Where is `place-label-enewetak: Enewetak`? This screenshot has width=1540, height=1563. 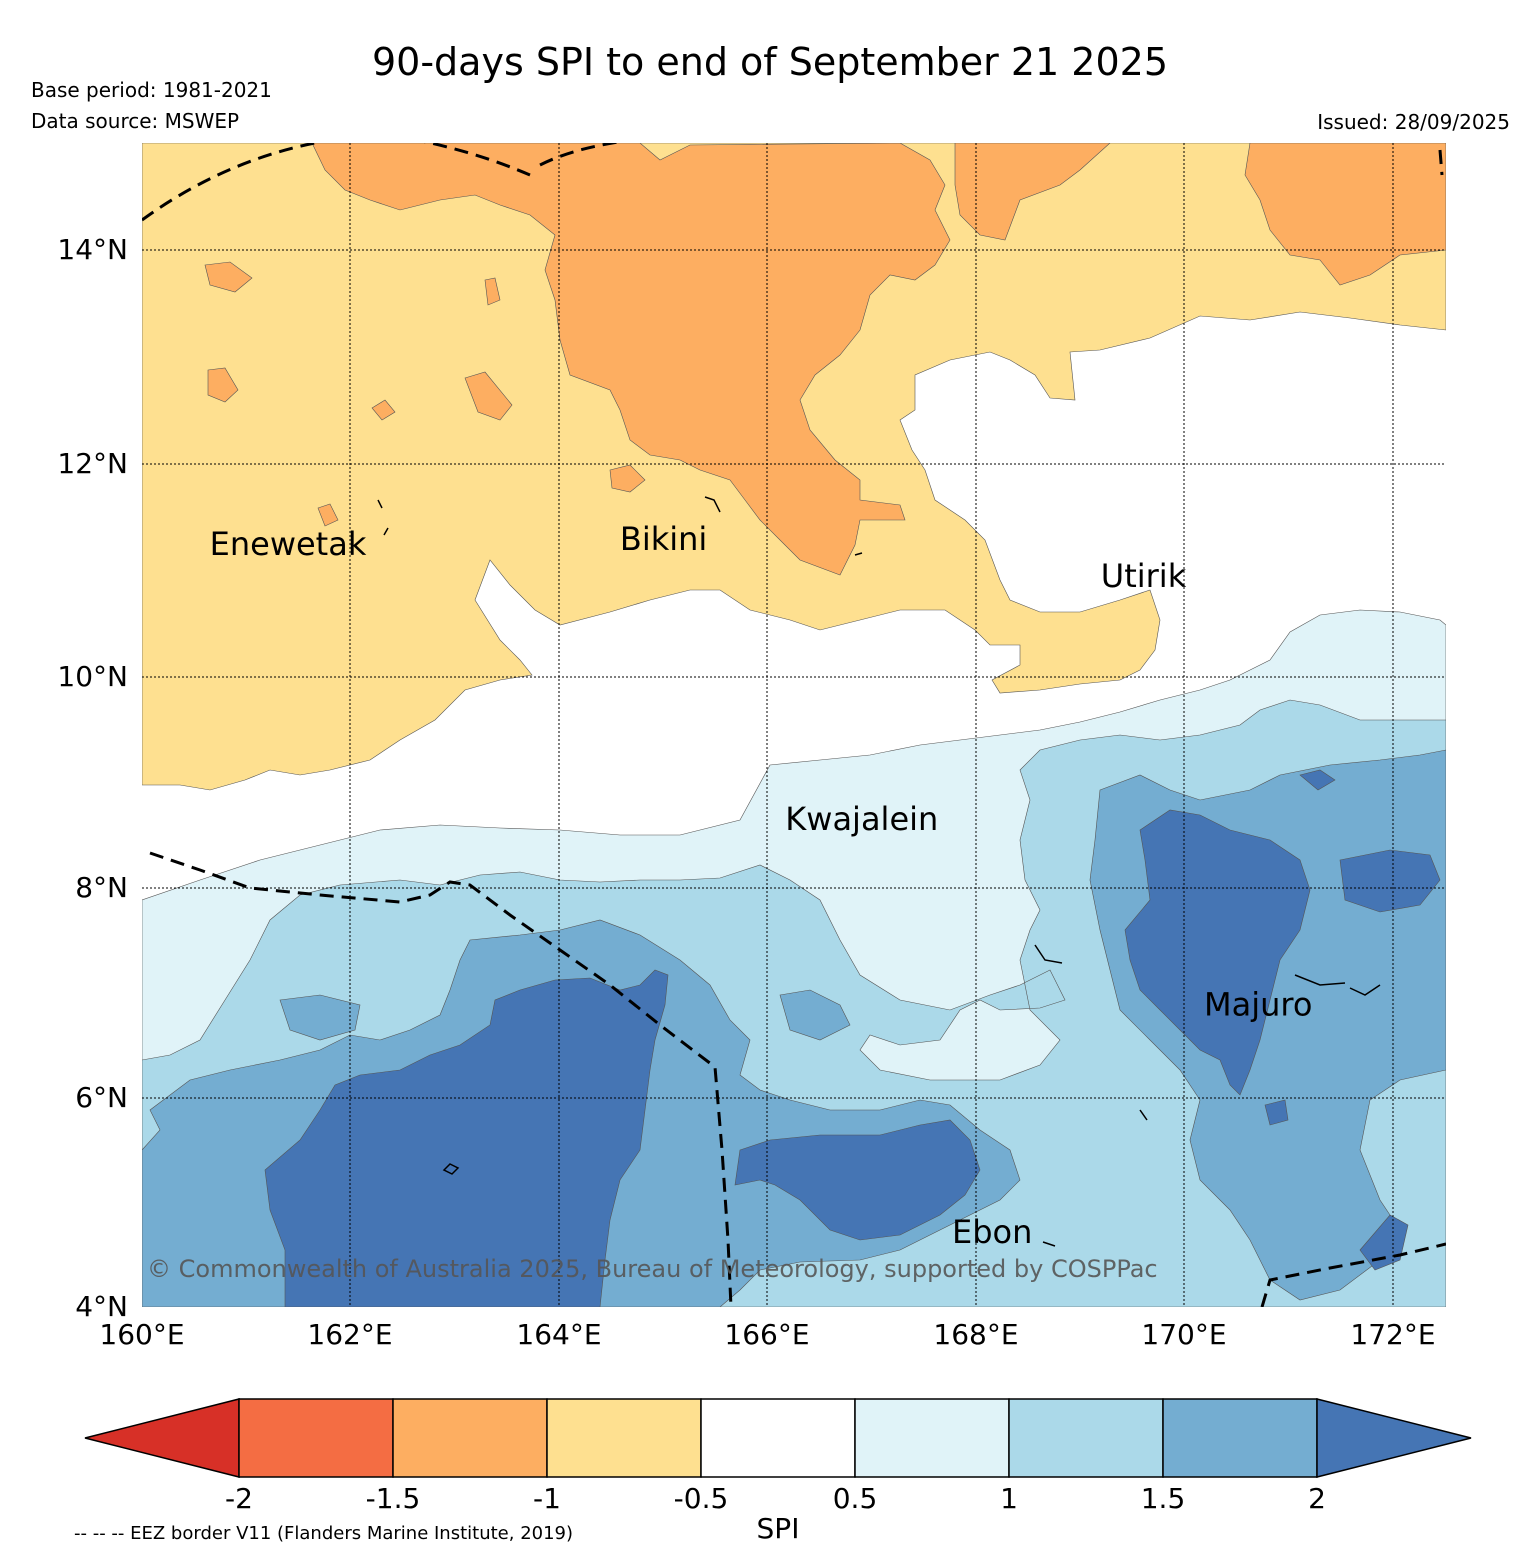 place-label-enewetak: Enewetak is located at coordinates (288, 544).